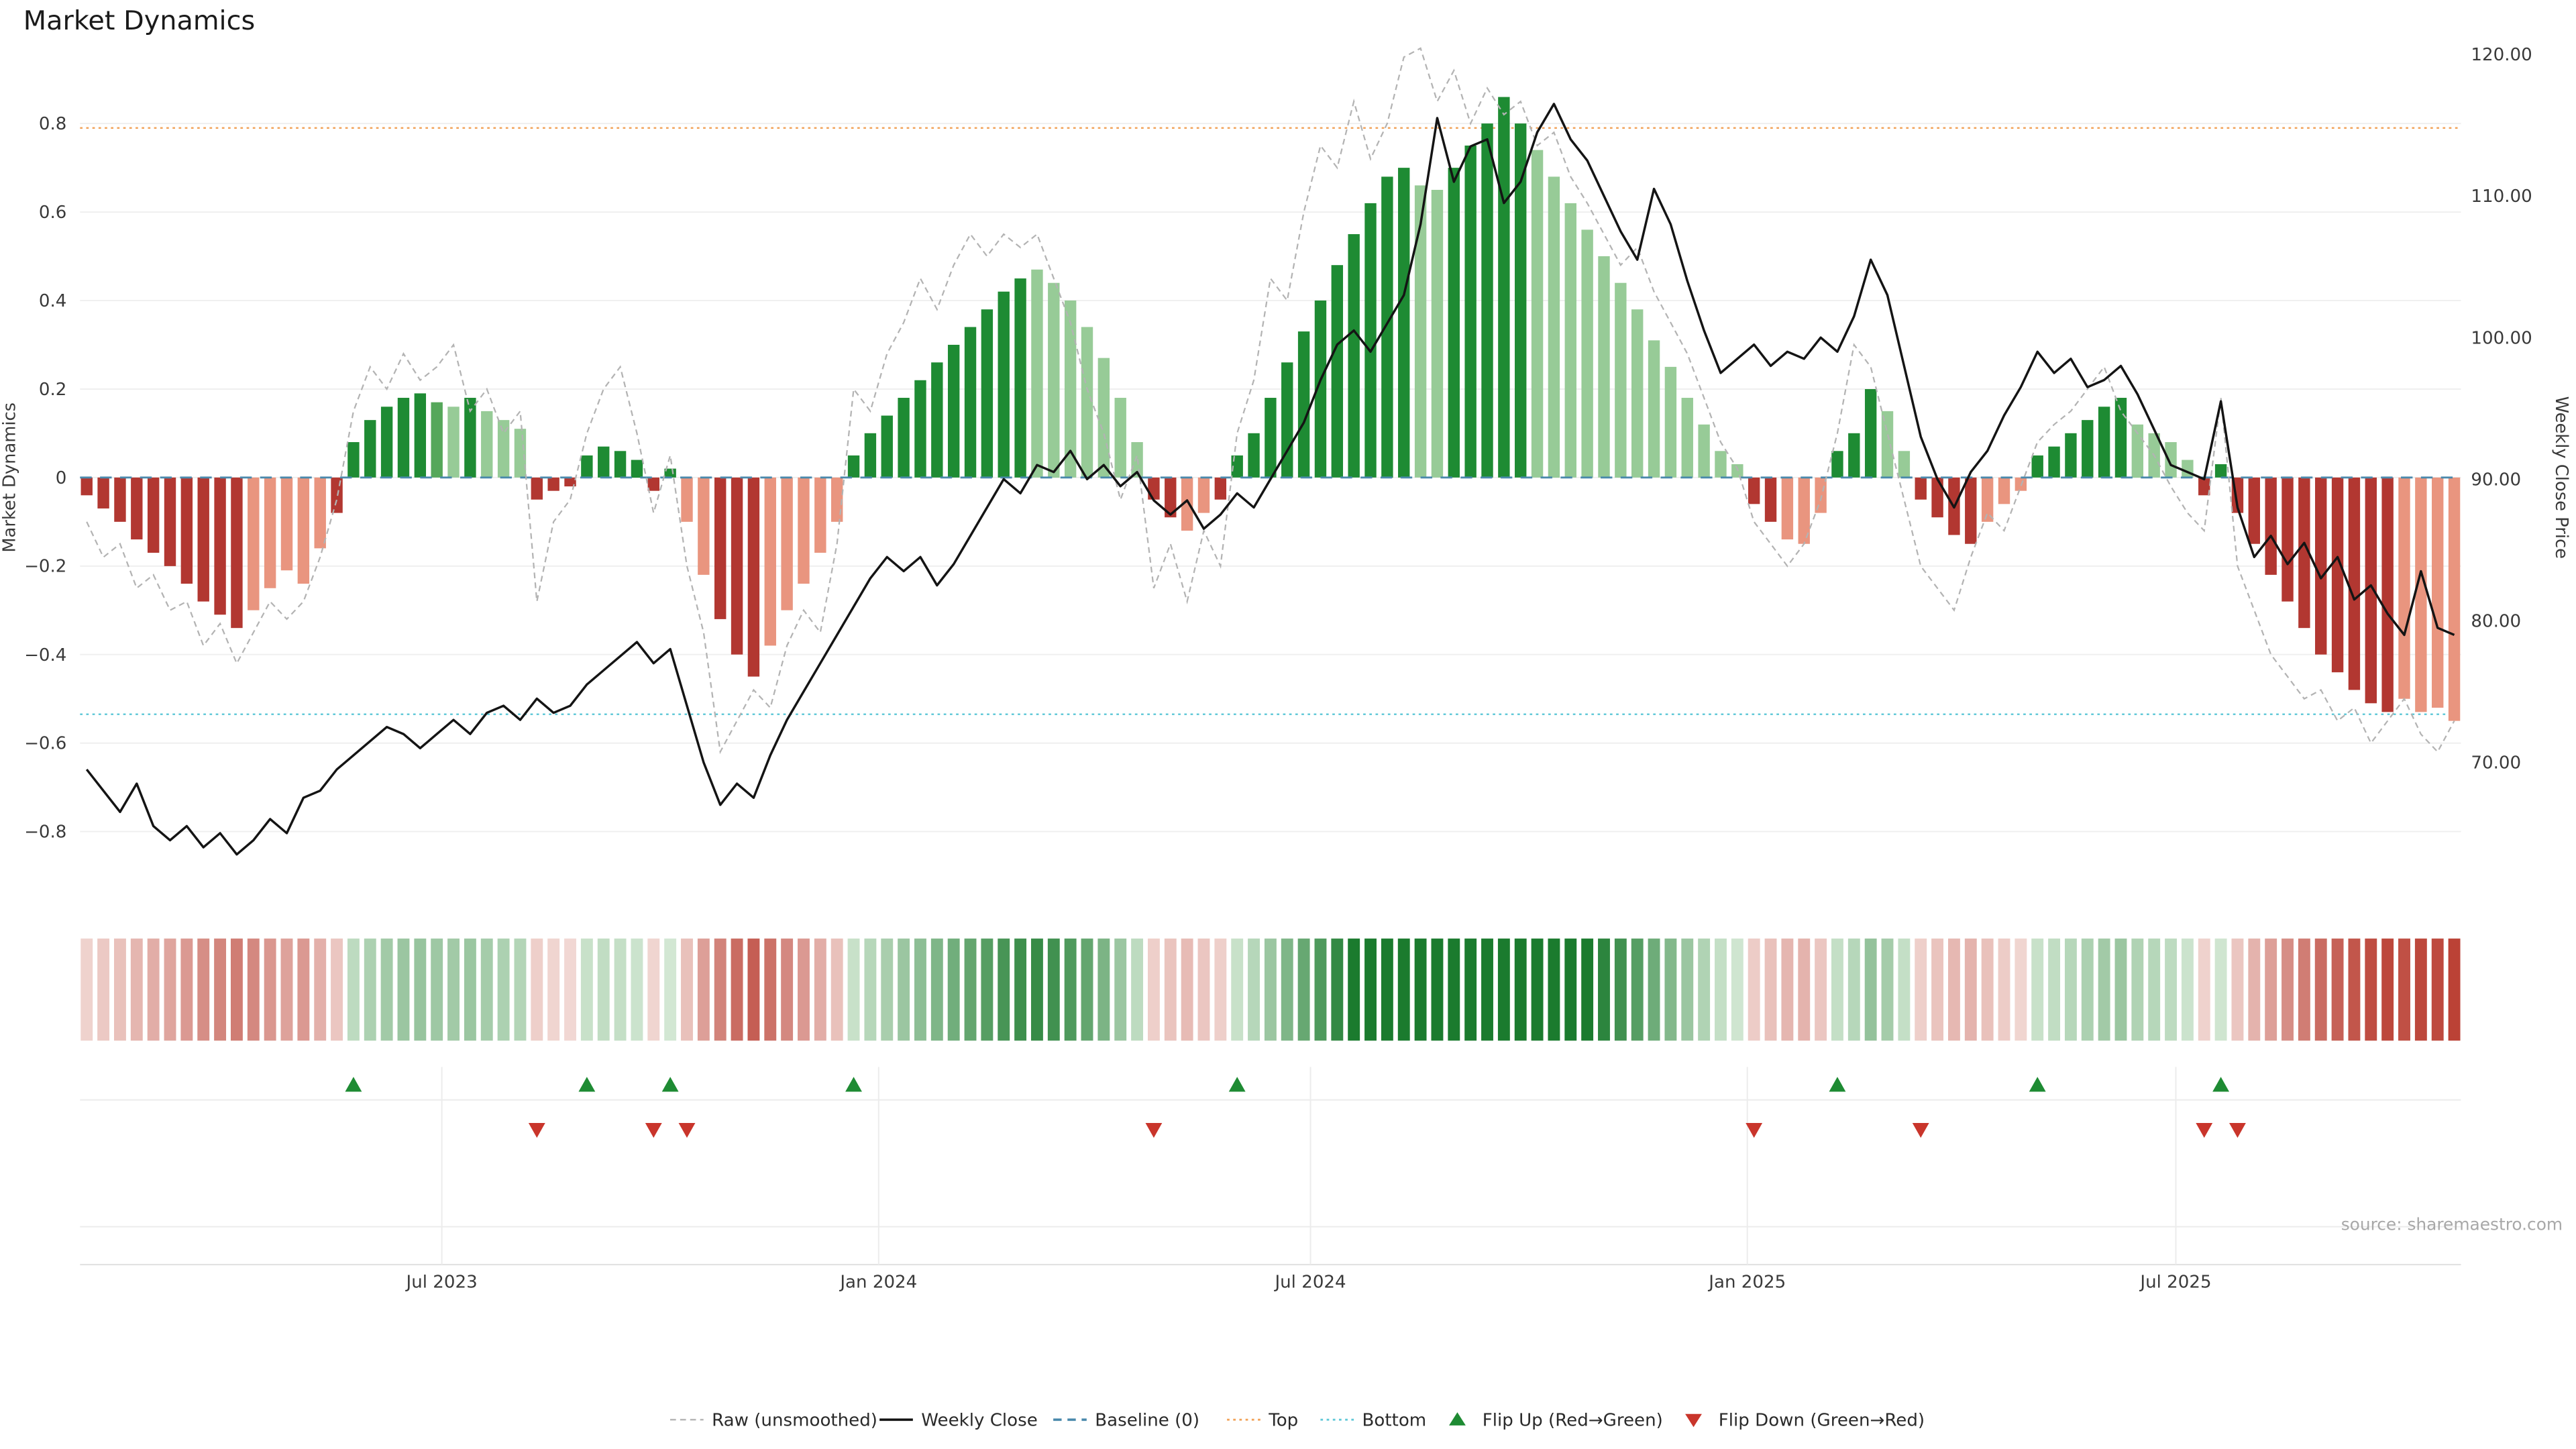  I want to click on legend-item: Flip Up (Red→Green), so click(1556, 1421).